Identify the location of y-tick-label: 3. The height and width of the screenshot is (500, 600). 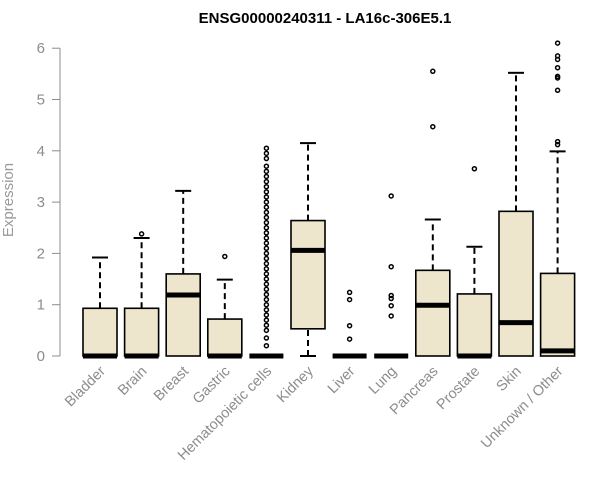
(41, 202).